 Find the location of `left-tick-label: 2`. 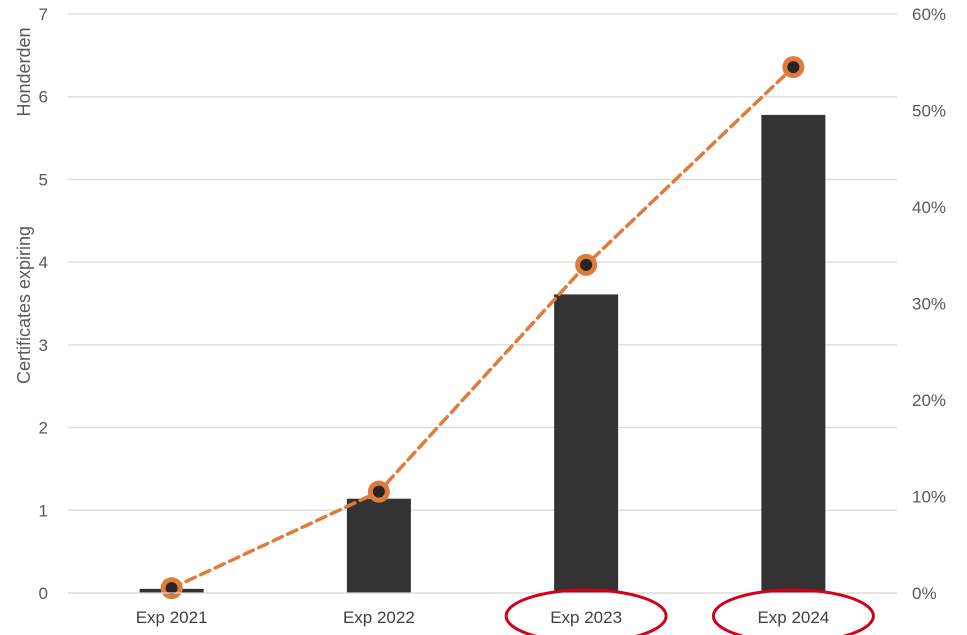

left-tick-label: 2 is located at coordinates (43, 428).